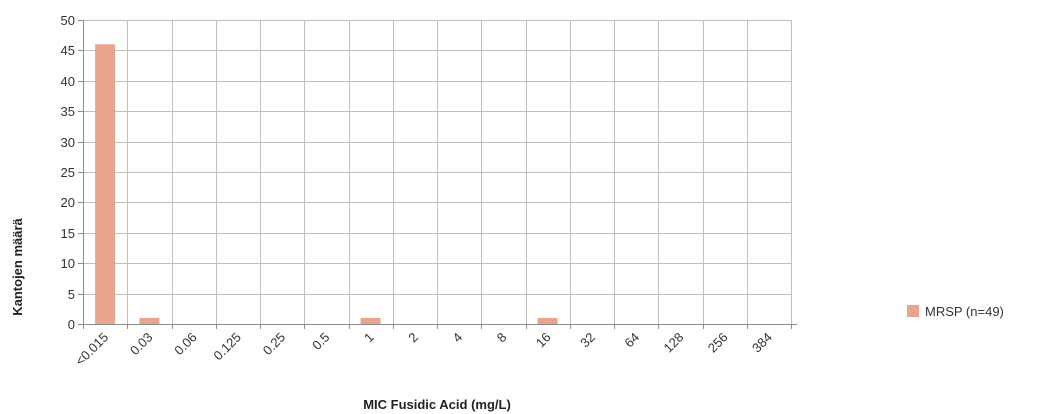  What do you see at coordinates (68, 142) in the screenshot?
I see `y-tick-label: 30` at bounding box center [68, 142].